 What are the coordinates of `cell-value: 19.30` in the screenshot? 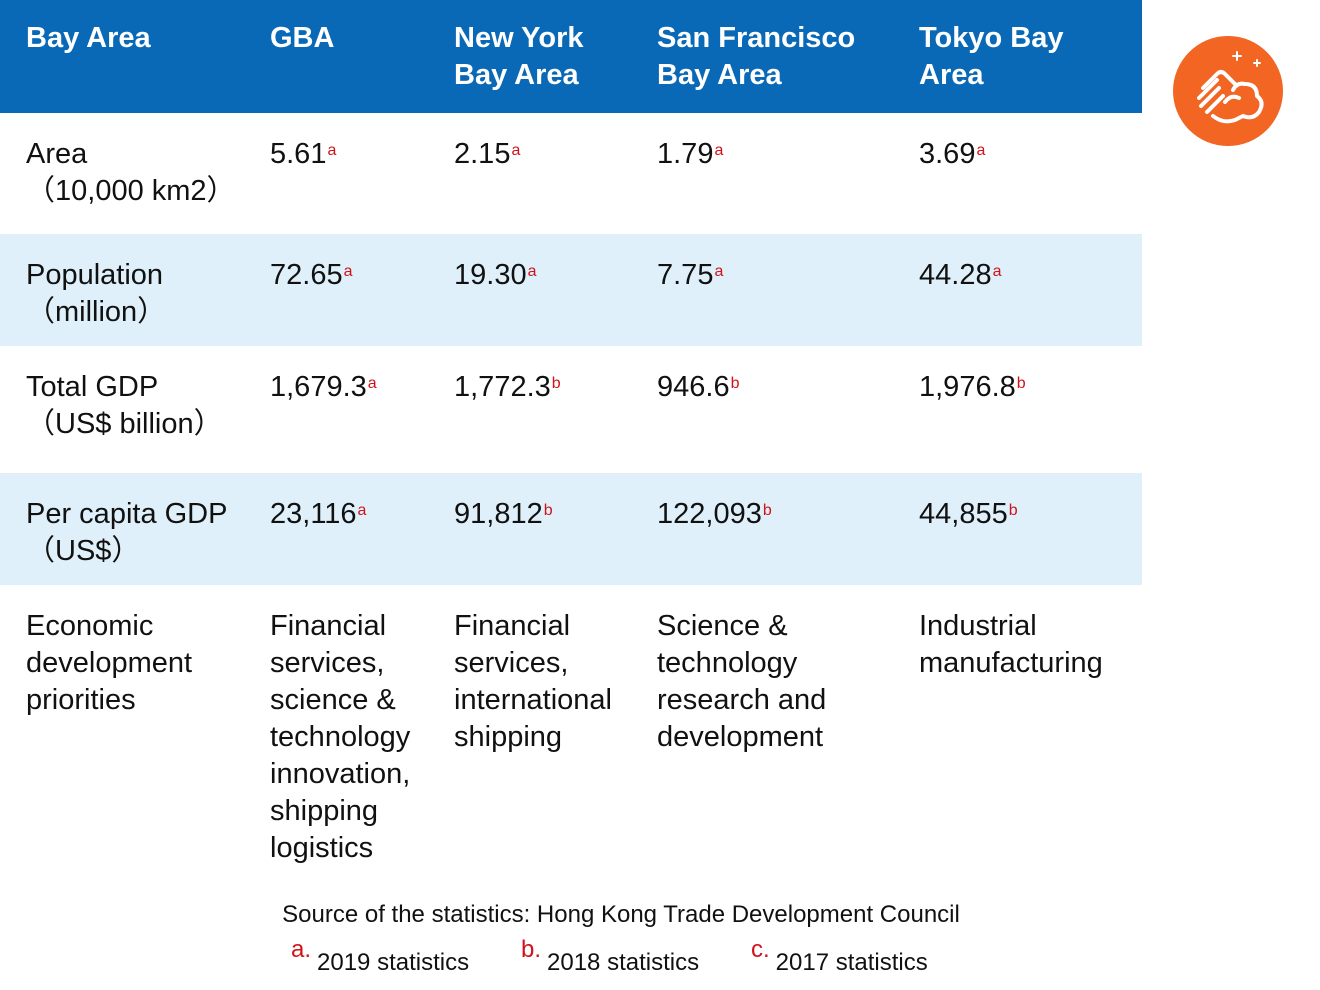 It's located at (490, 275).